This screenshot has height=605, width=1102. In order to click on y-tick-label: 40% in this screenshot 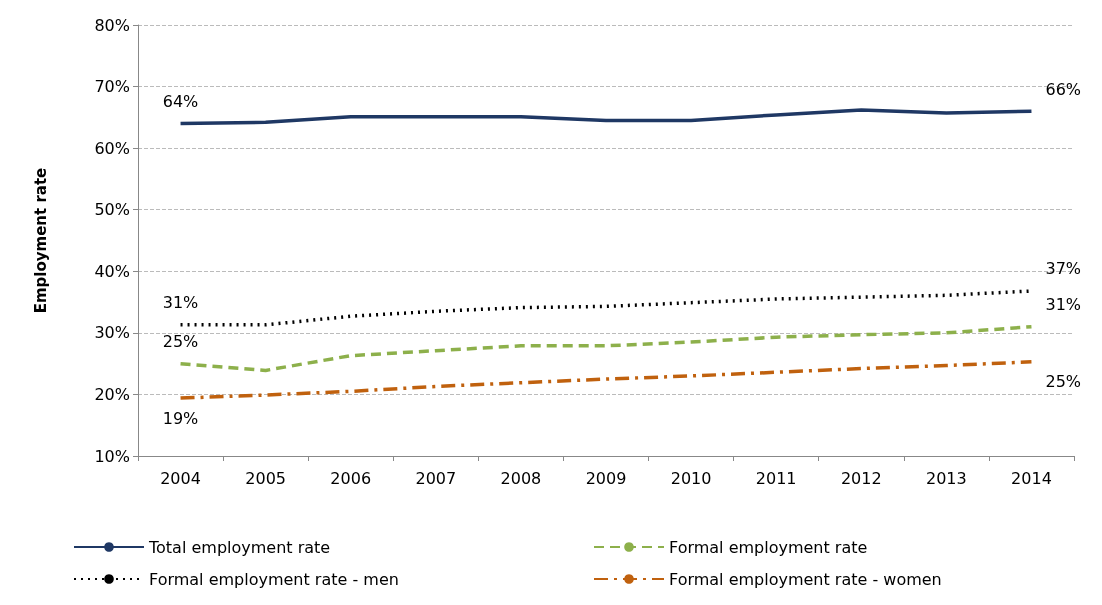, I will do `click(112, 271)`.